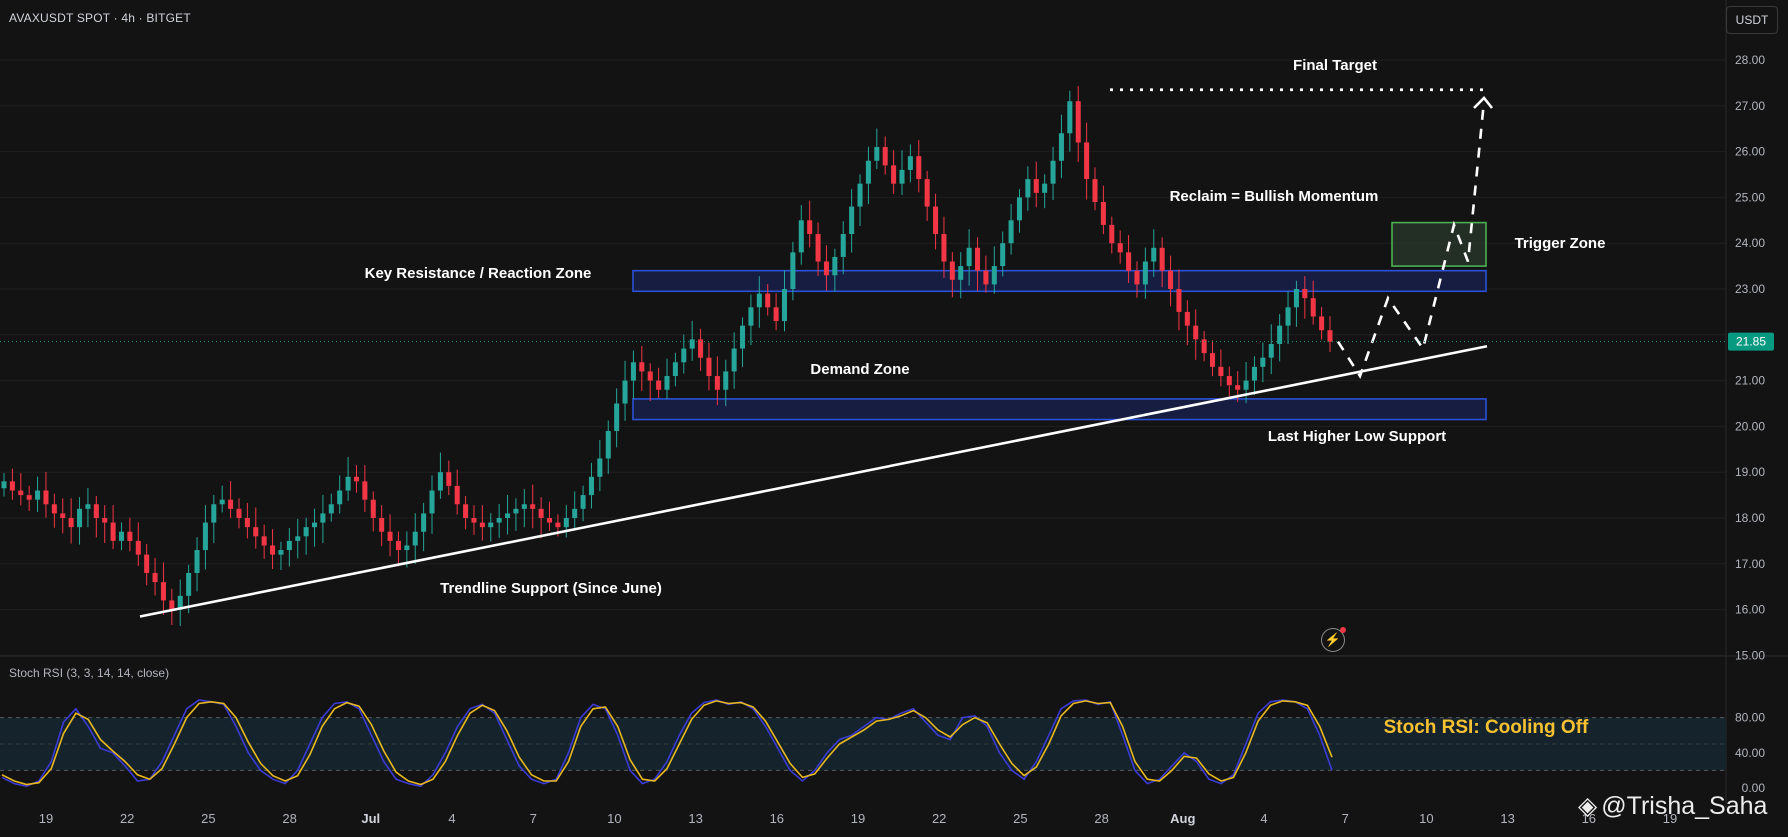  Describe the element at coordinates (1752, 20) in the screenshot. I see `currency-button: USDT` at that location.